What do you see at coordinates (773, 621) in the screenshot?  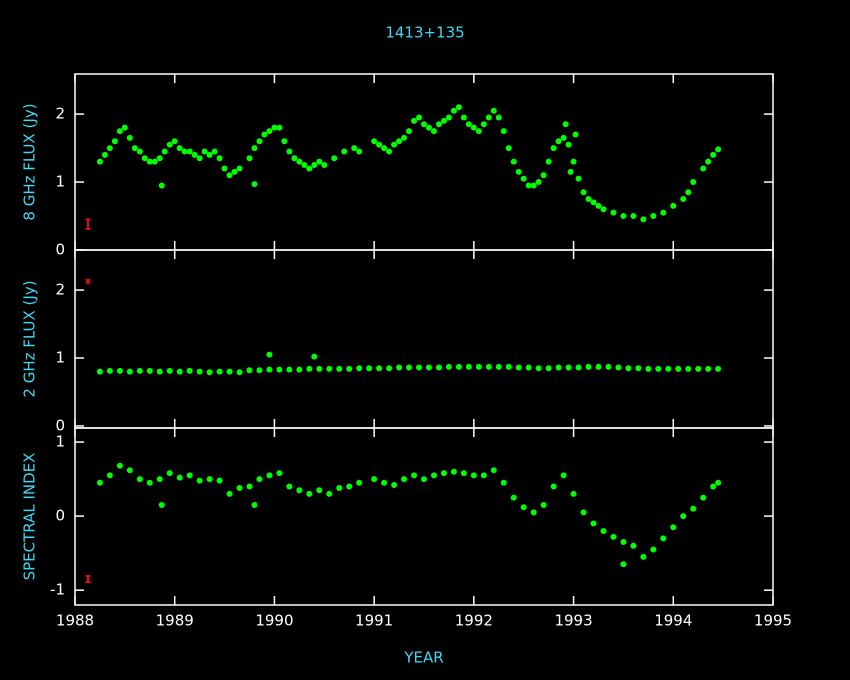 I see `x-tick-label: 1995` at bounding box center [773, 621].